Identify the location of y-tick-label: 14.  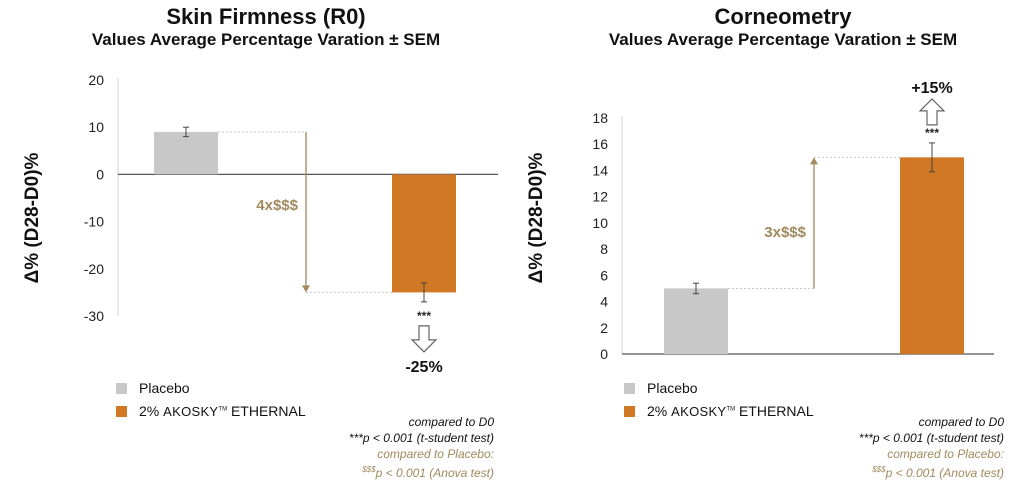
(600, 170).